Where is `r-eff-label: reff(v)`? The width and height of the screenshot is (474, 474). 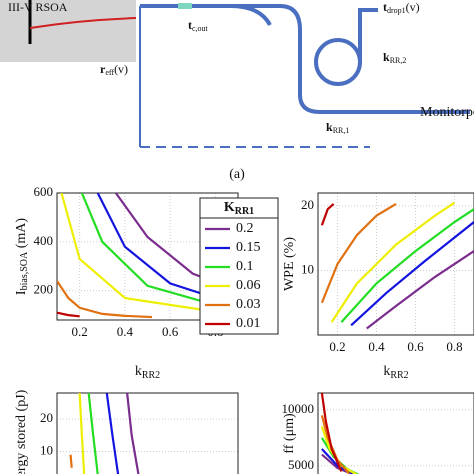 r-eff-label: reff(v) is located at coordinates (114, 69).